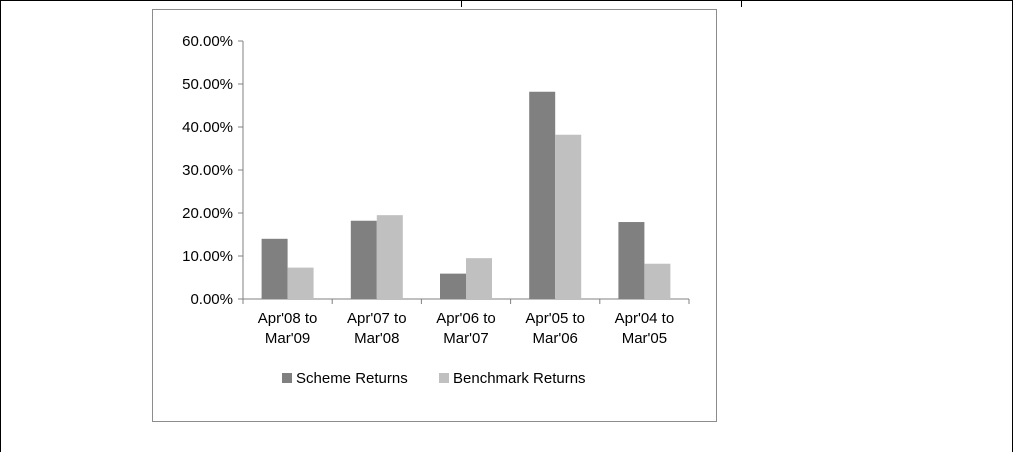 The image size is (1013, 452). What do you see at coordinates (644, 338) in the screenshot?
I see `x-tick-label: Mar'05` at bounding box center [644, 338].